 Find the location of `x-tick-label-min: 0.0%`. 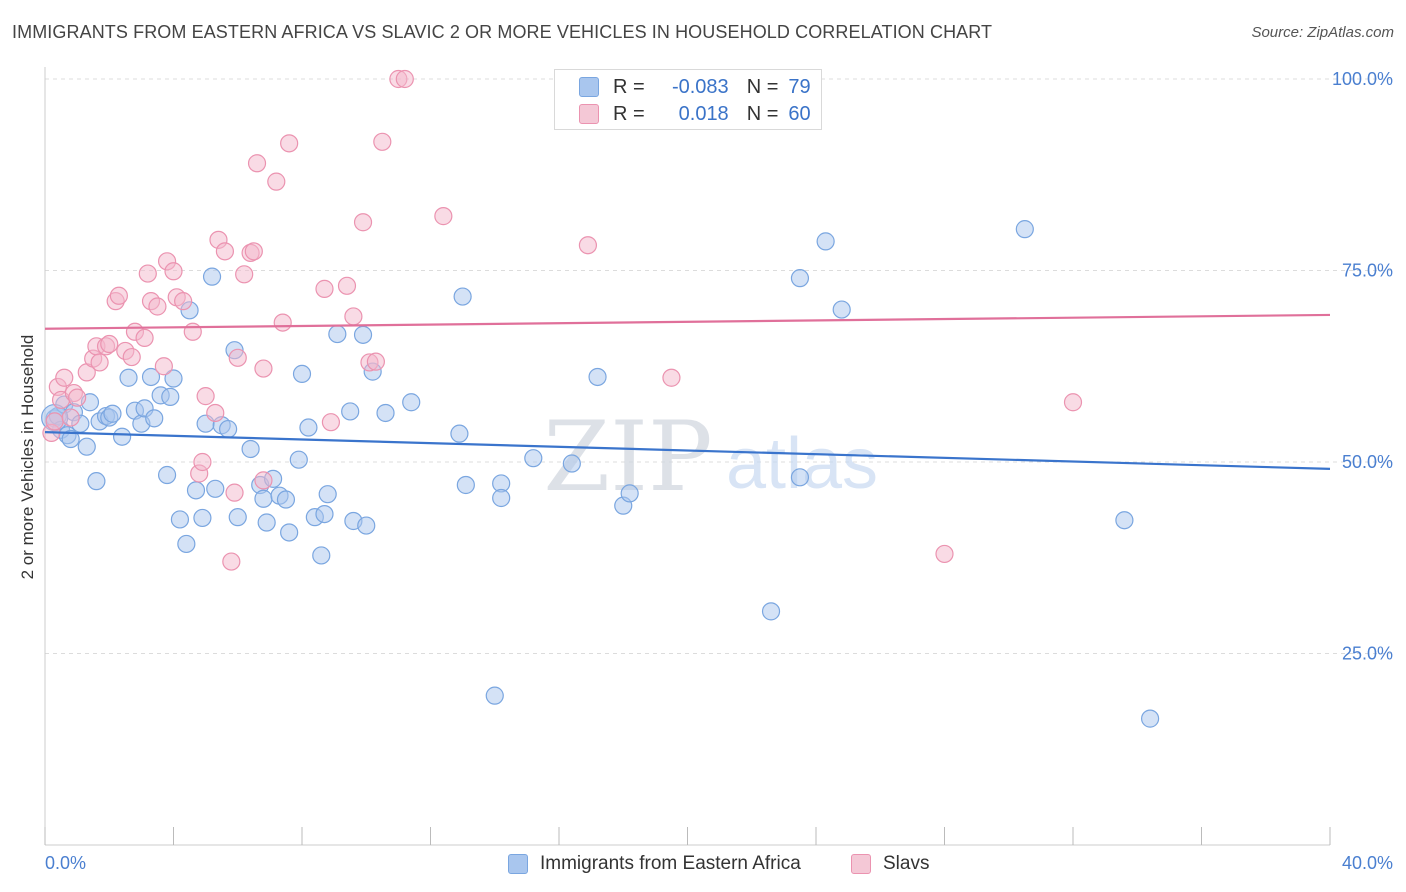

x-tick-label-min: 0.0% is located at coordinates (65, 863).